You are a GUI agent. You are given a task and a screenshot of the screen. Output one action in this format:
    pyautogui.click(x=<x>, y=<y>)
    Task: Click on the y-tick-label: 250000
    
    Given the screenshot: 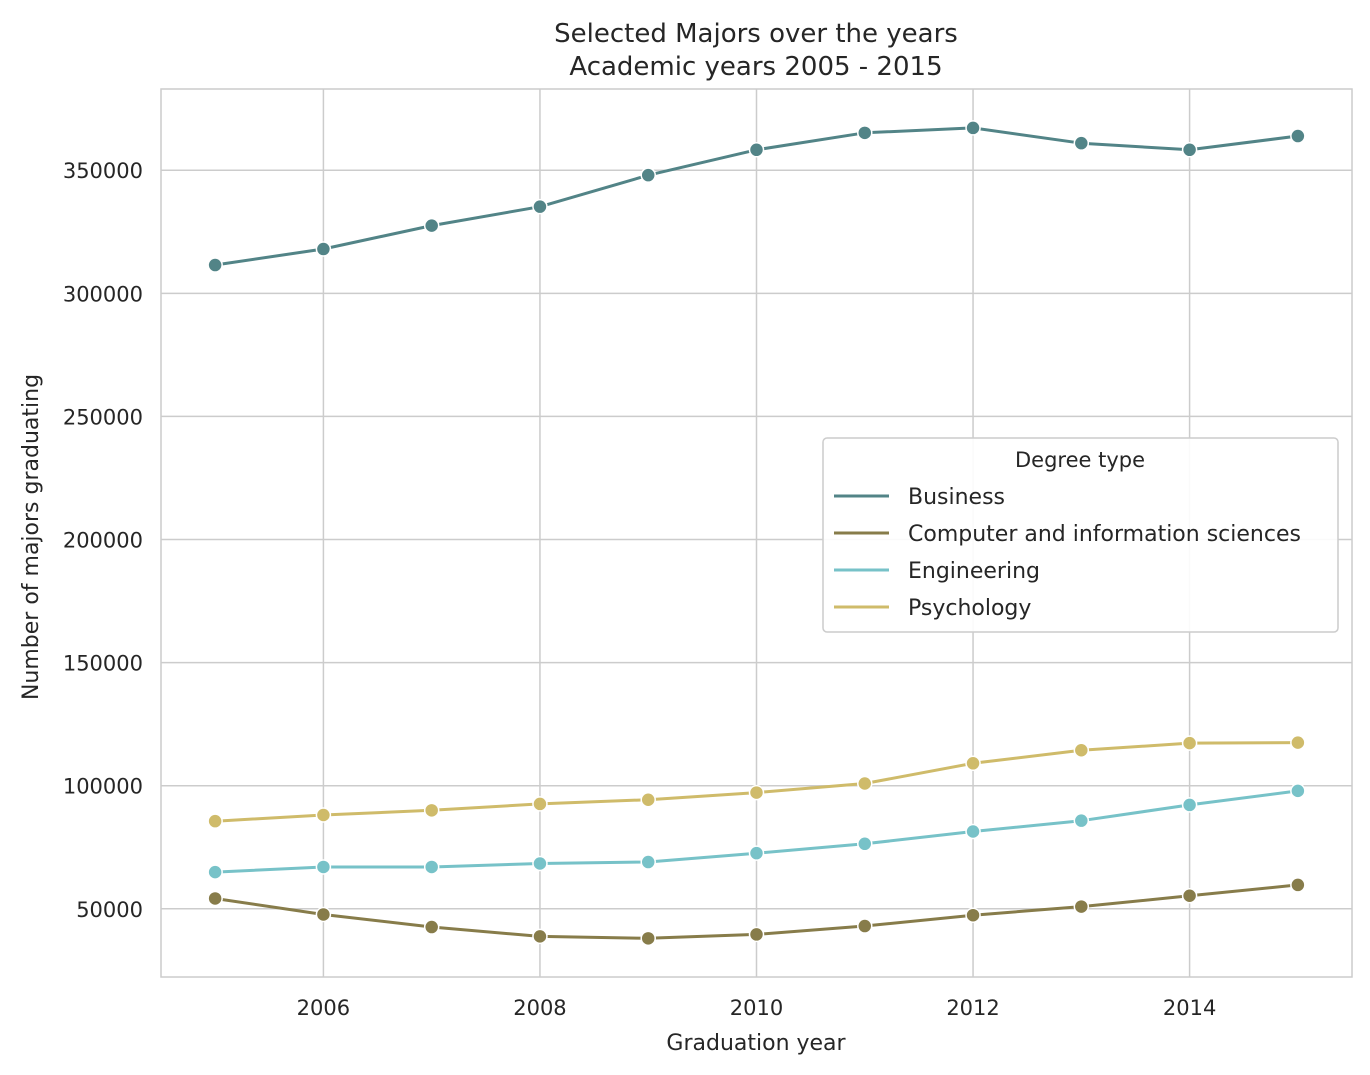 What is the action you would take?
    pyautogui.click(x=103, y=417)
    